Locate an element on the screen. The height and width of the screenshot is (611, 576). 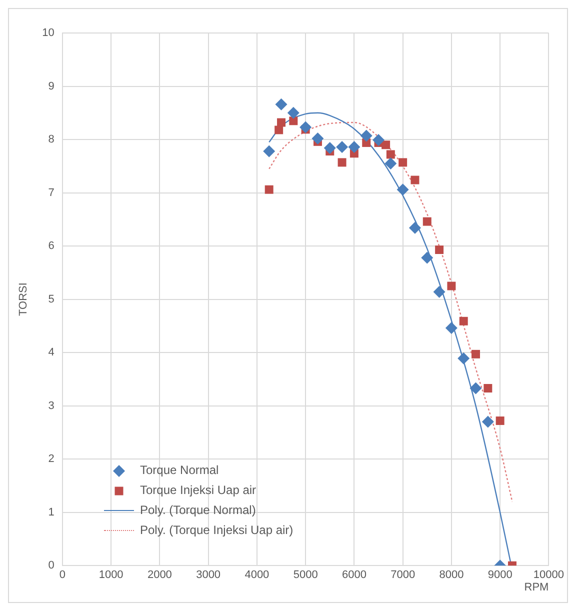
y-tick-label: 7 is located at coordinates (51, 192).